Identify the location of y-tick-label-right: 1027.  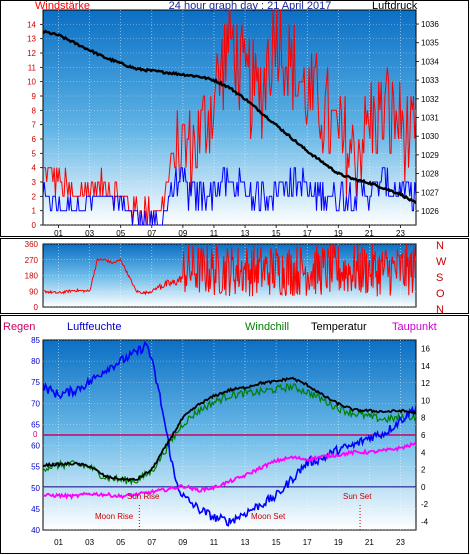
(430, 192).